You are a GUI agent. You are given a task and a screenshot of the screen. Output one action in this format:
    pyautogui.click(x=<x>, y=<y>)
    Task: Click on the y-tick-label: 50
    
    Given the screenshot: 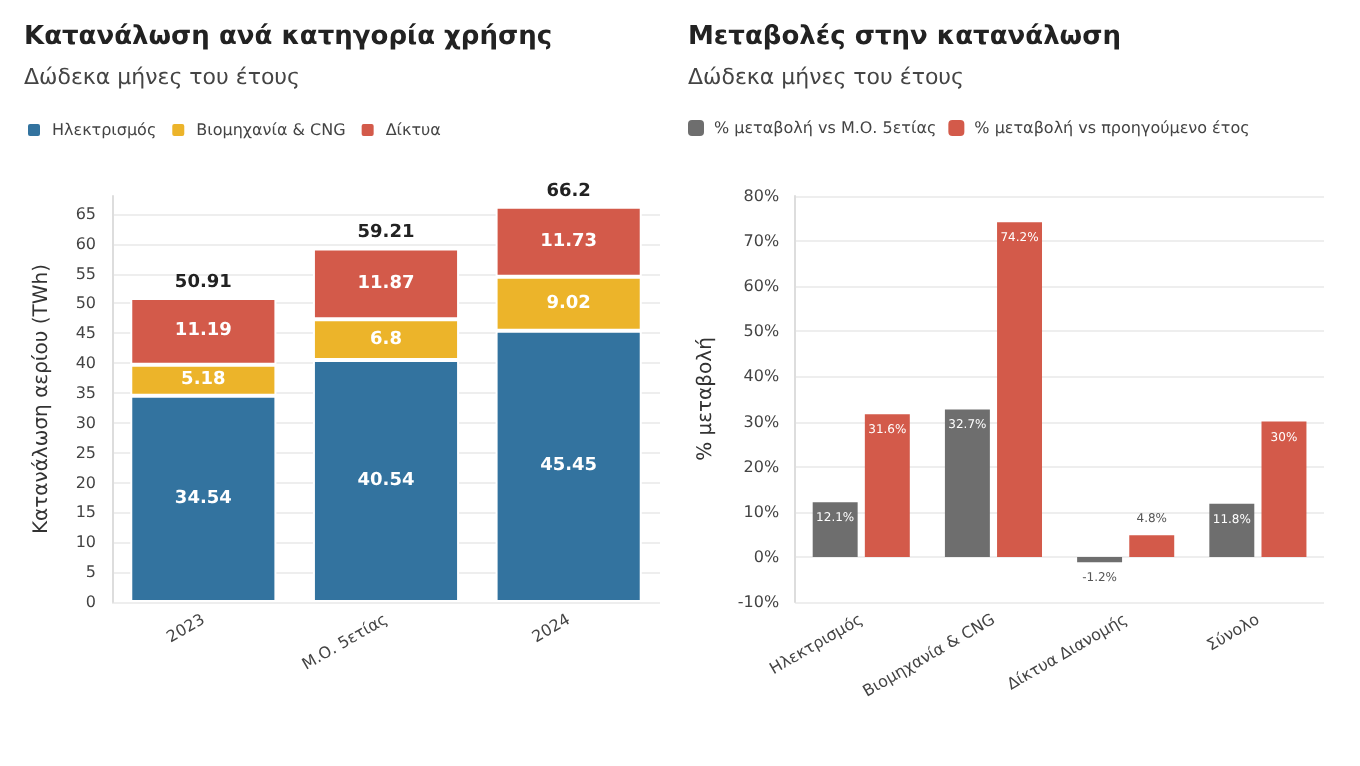 What is the action you would take?
    pyautogui.click(x=85, y=303)
    